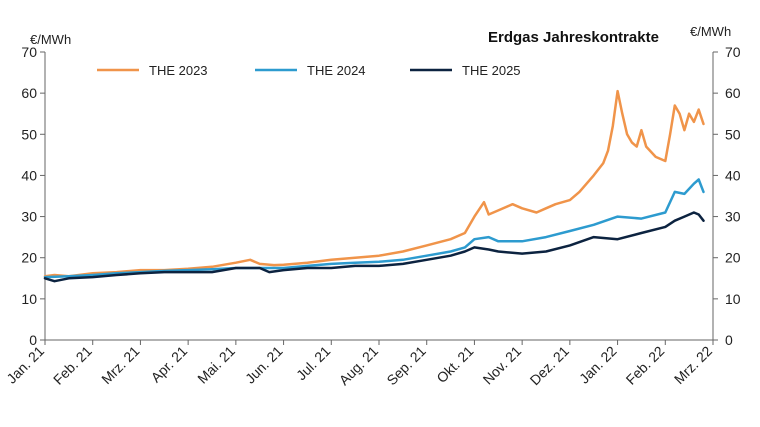  I want to click on series-line-the-2025, so click(374, 247).